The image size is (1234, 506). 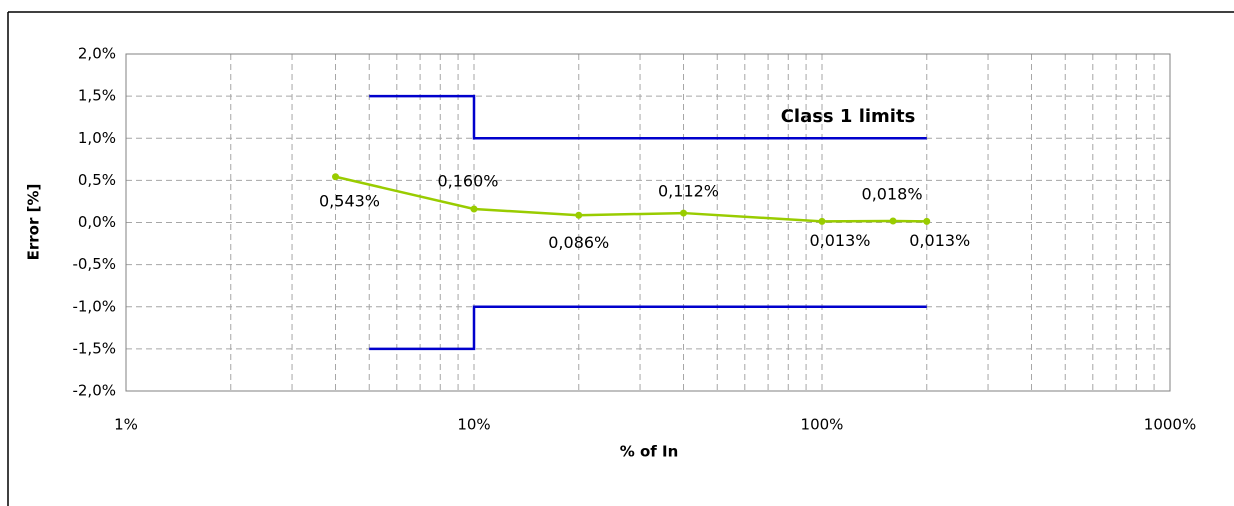 I want to click on x-axis-label: % of In, so click(x=649, y=452).